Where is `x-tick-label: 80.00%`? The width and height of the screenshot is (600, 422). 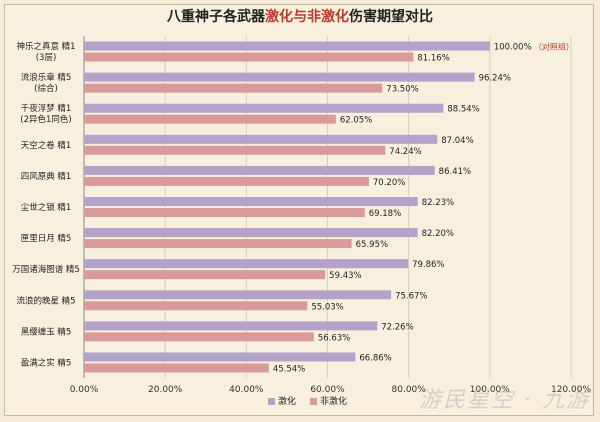
x-tick-label: 80.00% is located at coordinates (409, 390).